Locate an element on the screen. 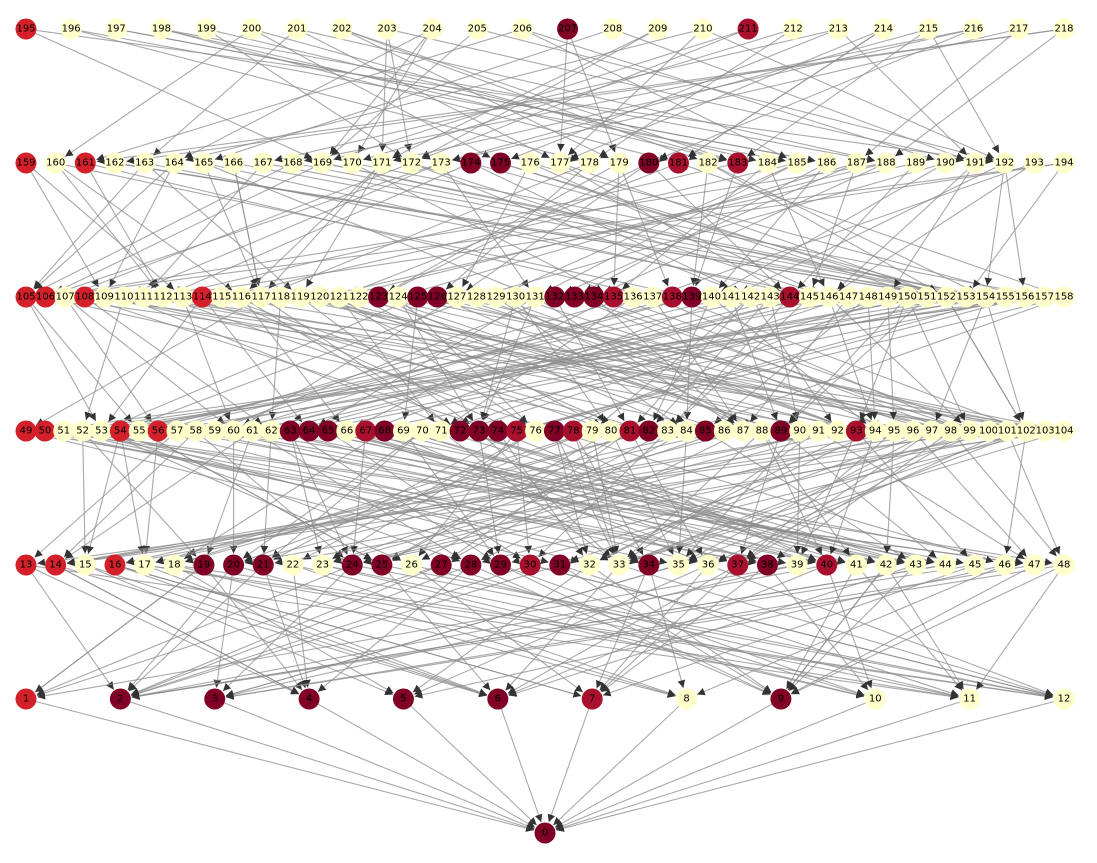 The height and width of the screenshot is (863, 1097). node-label: 54 is located at coordinates (120, 431).